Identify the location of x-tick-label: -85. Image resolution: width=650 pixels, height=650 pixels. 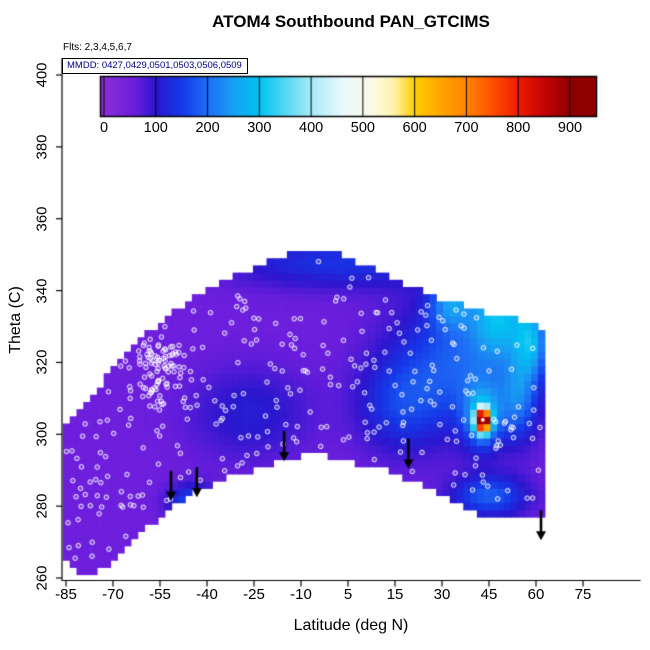
(66, 594).